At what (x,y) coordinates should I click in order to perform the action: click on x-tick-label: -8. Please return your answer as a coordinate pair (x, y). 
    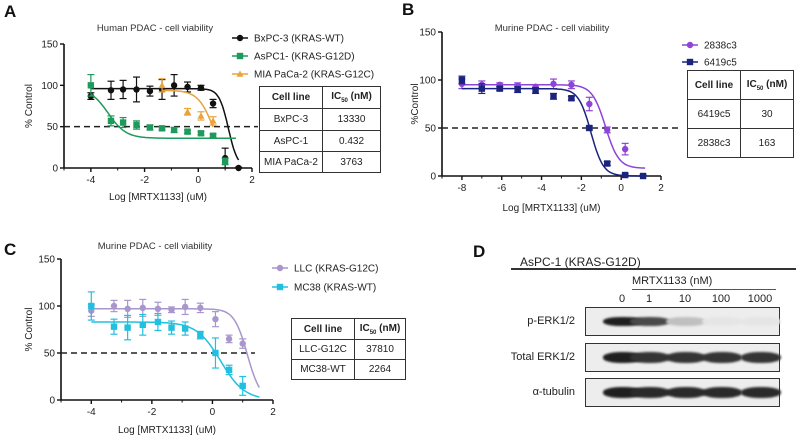
    Looking at the image, I should click on (461, 188).